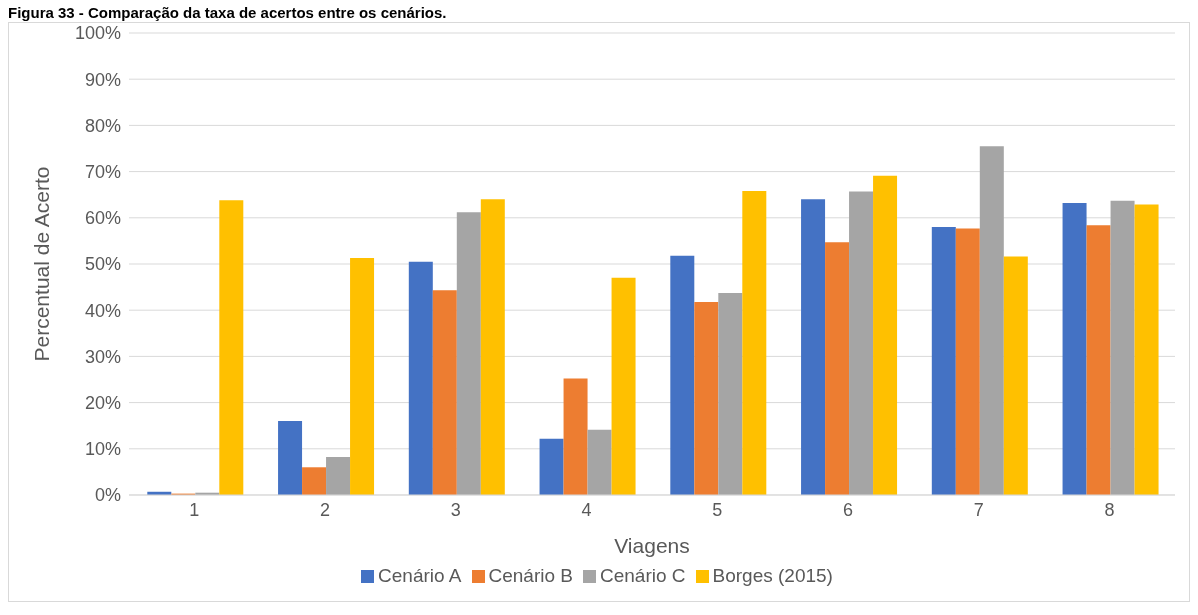  I want to click on legend-label: Cenário C, so click(643, 575).